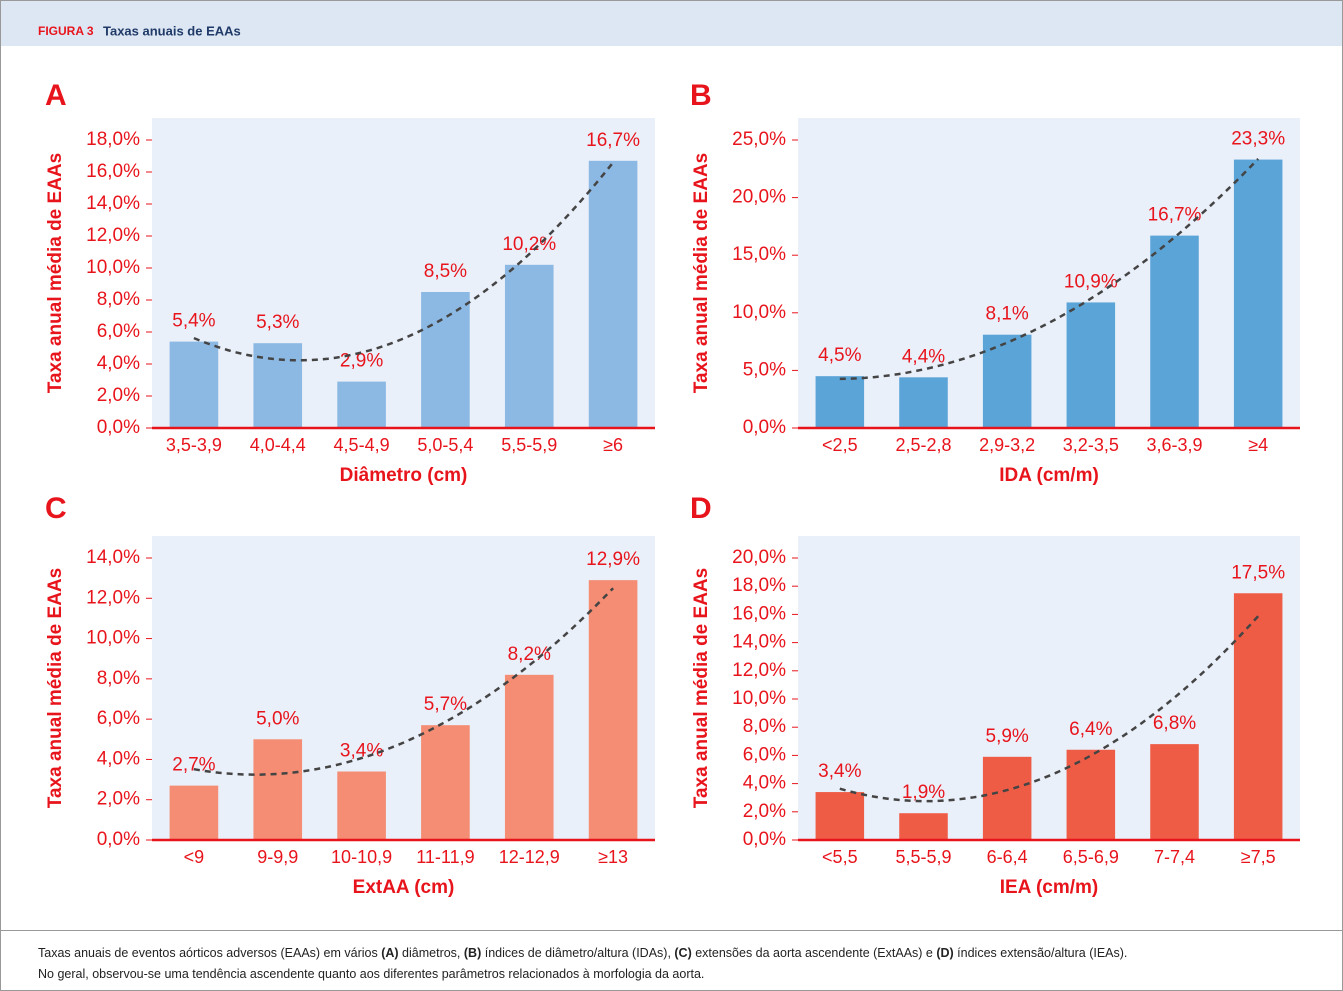  What do you see at coordinates (529, 244) in the screenshot?
I see `value-label: 10,2%` at bounding box center [529, 244].